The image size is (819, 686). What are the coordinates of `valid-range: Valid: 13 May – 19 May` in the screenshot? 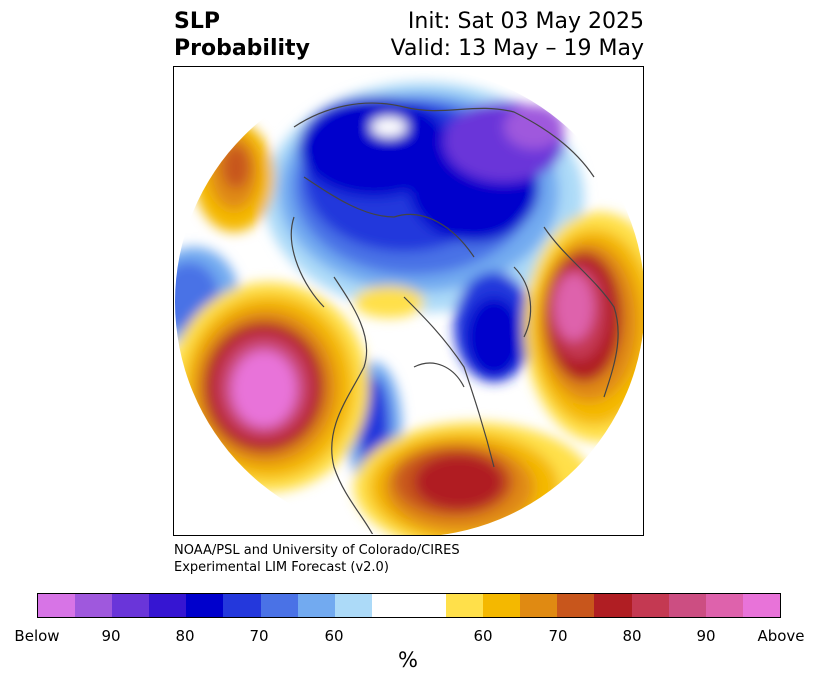 It's located at (517, 48).